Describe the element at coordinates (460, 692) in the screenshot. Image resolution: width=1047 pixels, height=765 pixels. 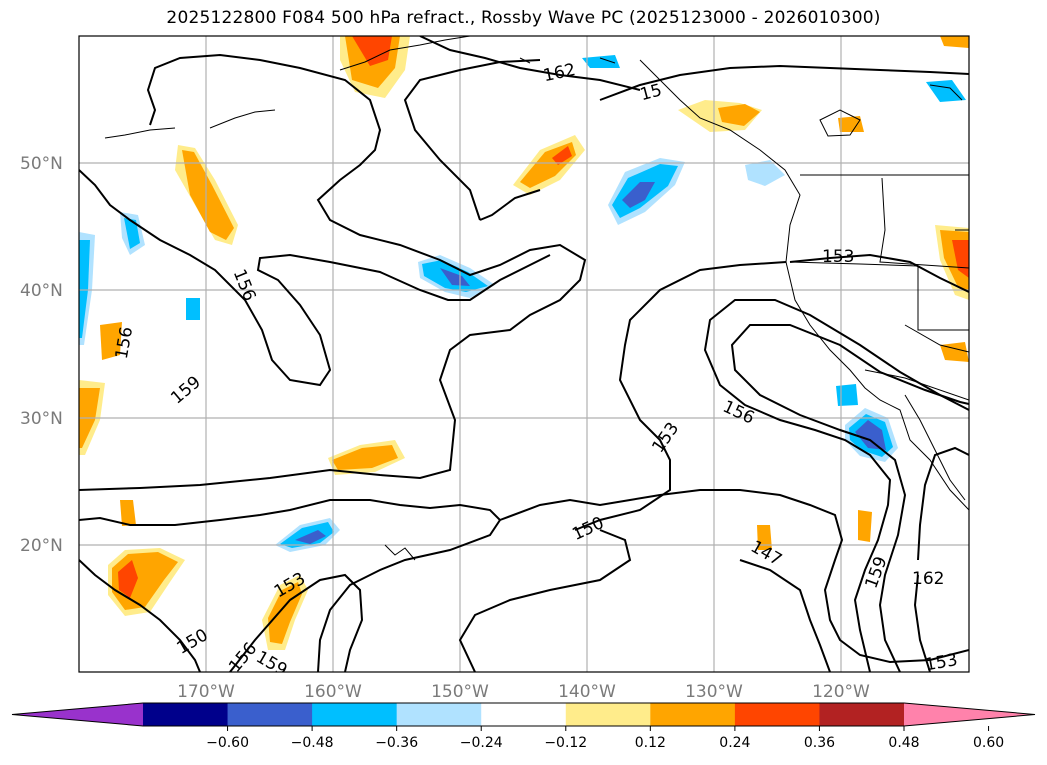
I see `lon-tick-label: 150°W` at that location.